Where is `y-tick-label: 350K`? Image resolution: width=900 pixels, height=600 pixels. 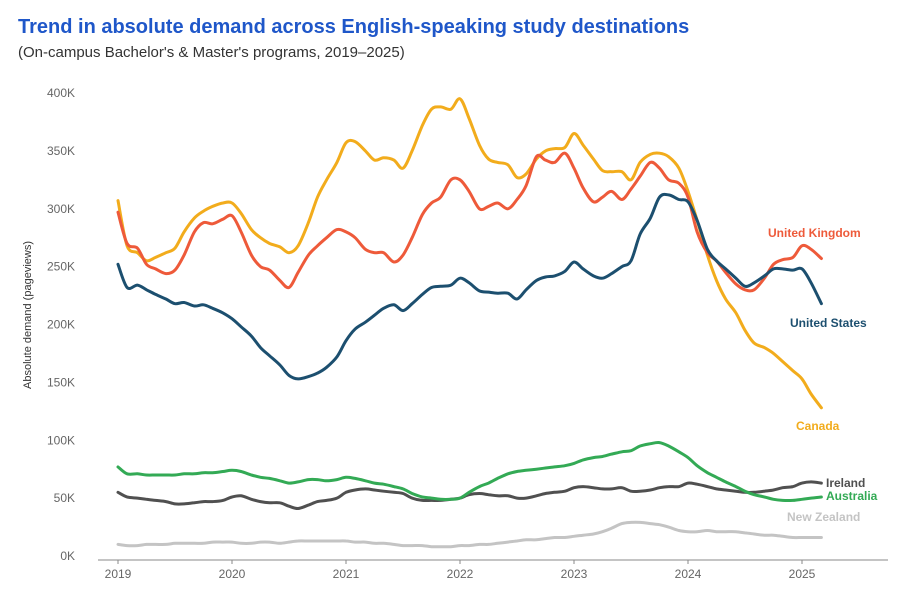
y-tick-label: 350K is located at coordinates (61, 151).